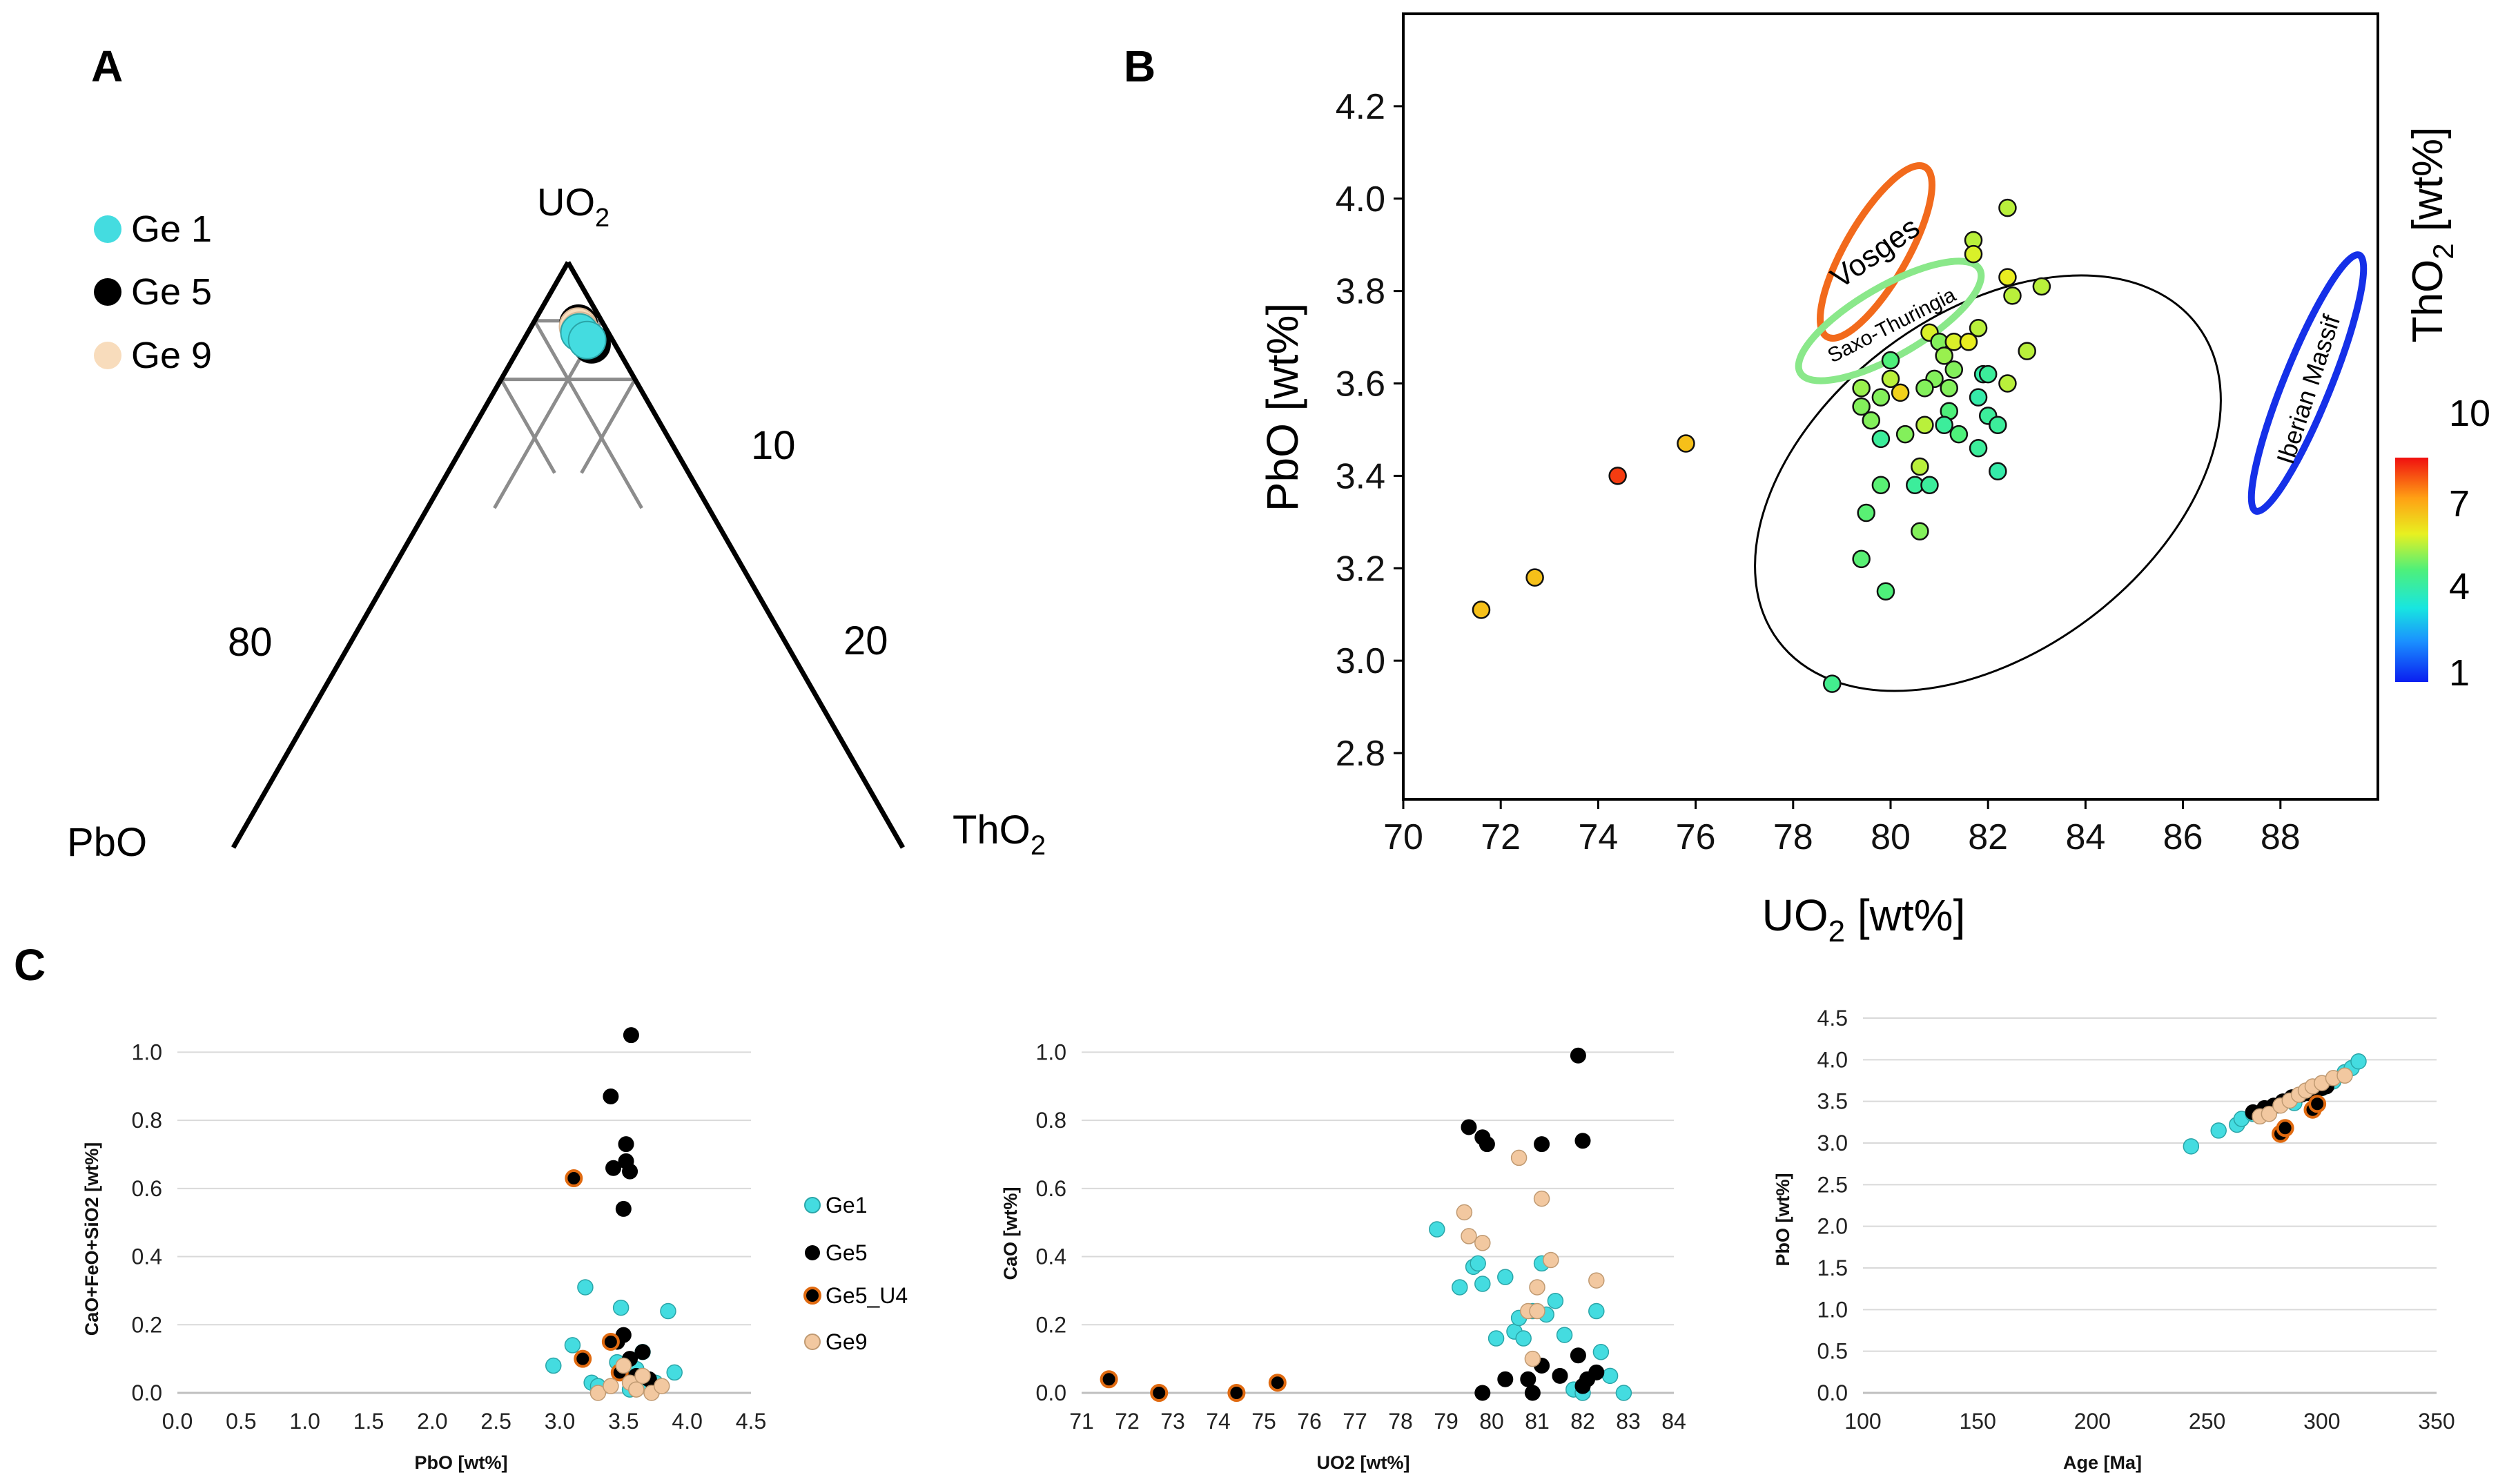 This screenshot has height=1484, width=2498. I want to click on legend-label-ge9: Ge 9, so click(171, 355).